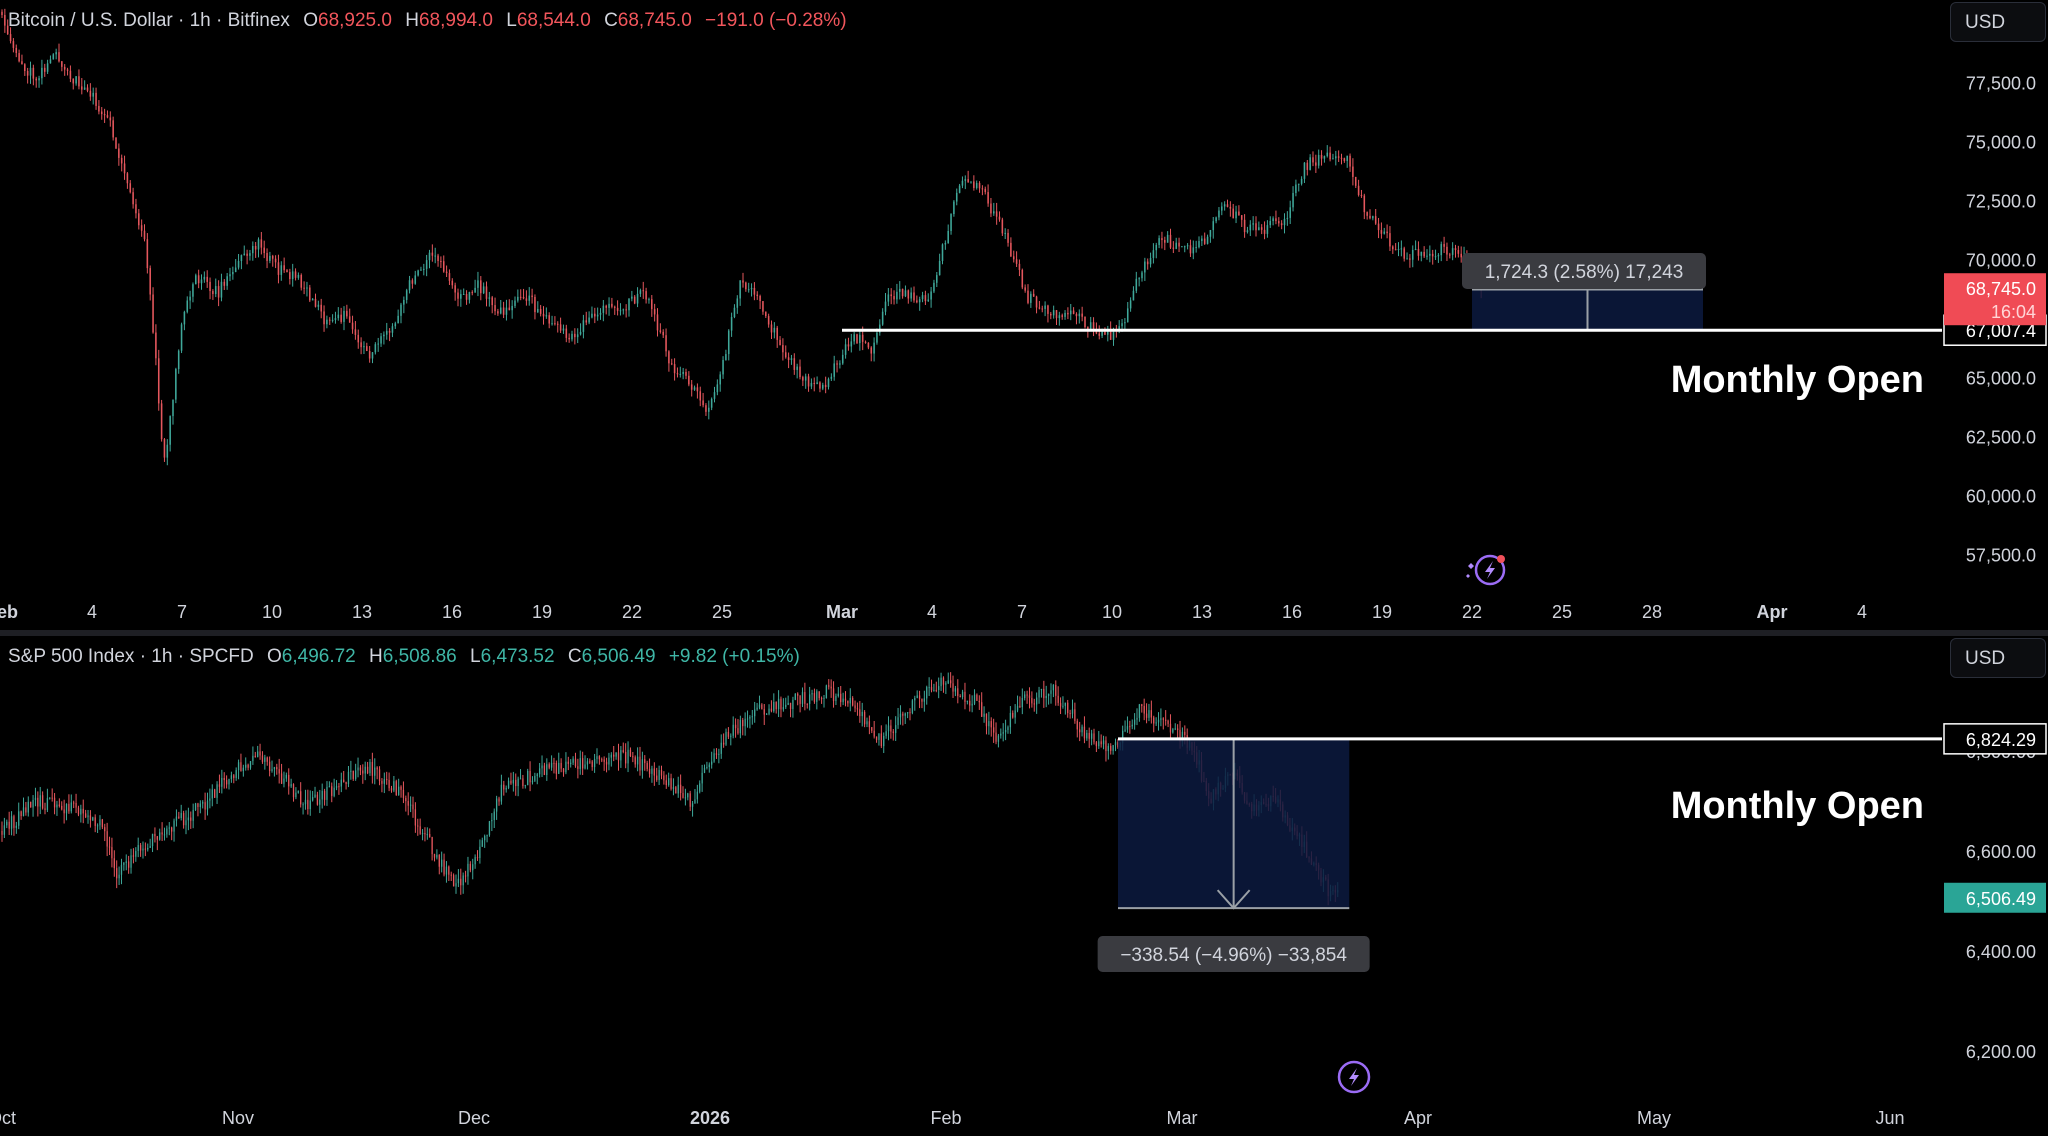 The width and height of the screenshot is (2048, 1136). I want to click on btc-currency-button: USD, so click(1998, 22).